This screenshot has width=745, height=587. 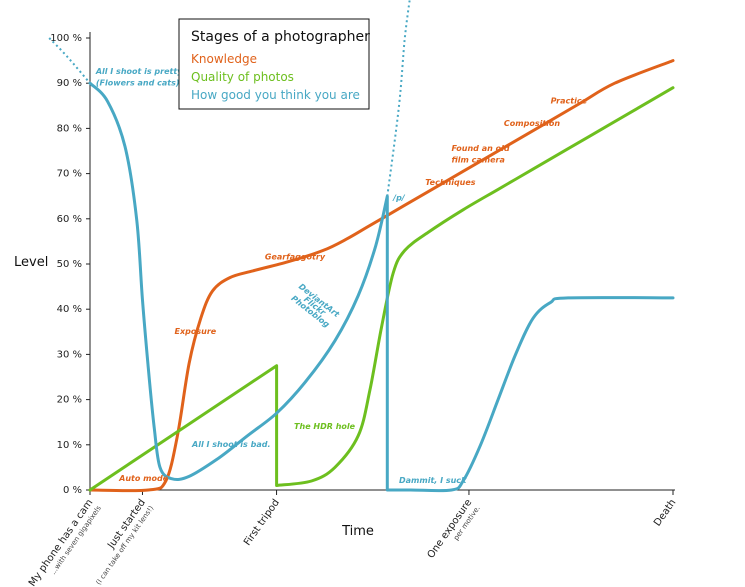 I want to click on y-axis-title: Level, so click(x=31, y=262).